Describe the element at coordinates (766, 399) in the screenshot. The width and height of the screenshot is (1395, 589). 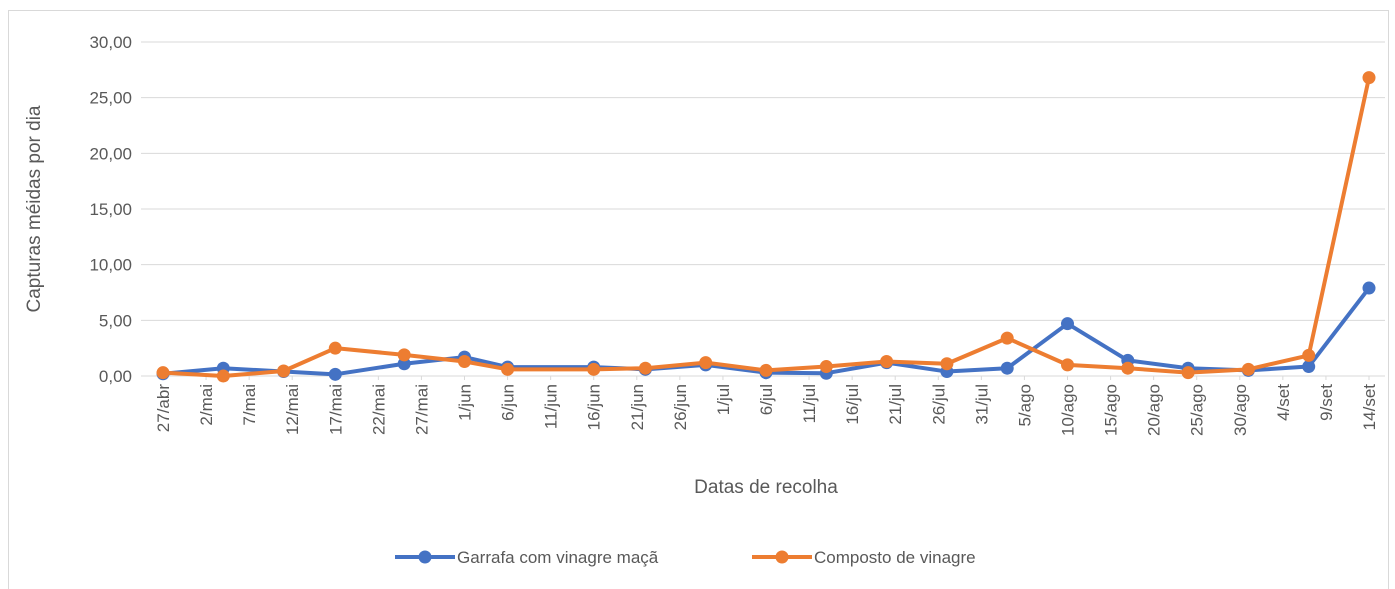
I see `x-tick-label: 6/jul` at that location.